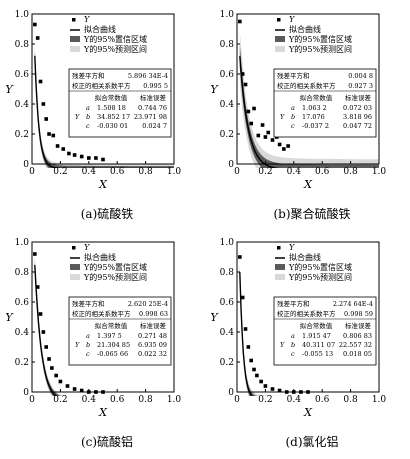 The width and height of the screenshot is (410, 459). What do you see at coordinates (112, 126) in the screenshot?
I see `param-value: -0.030 01` at bounding box center [112, 126].